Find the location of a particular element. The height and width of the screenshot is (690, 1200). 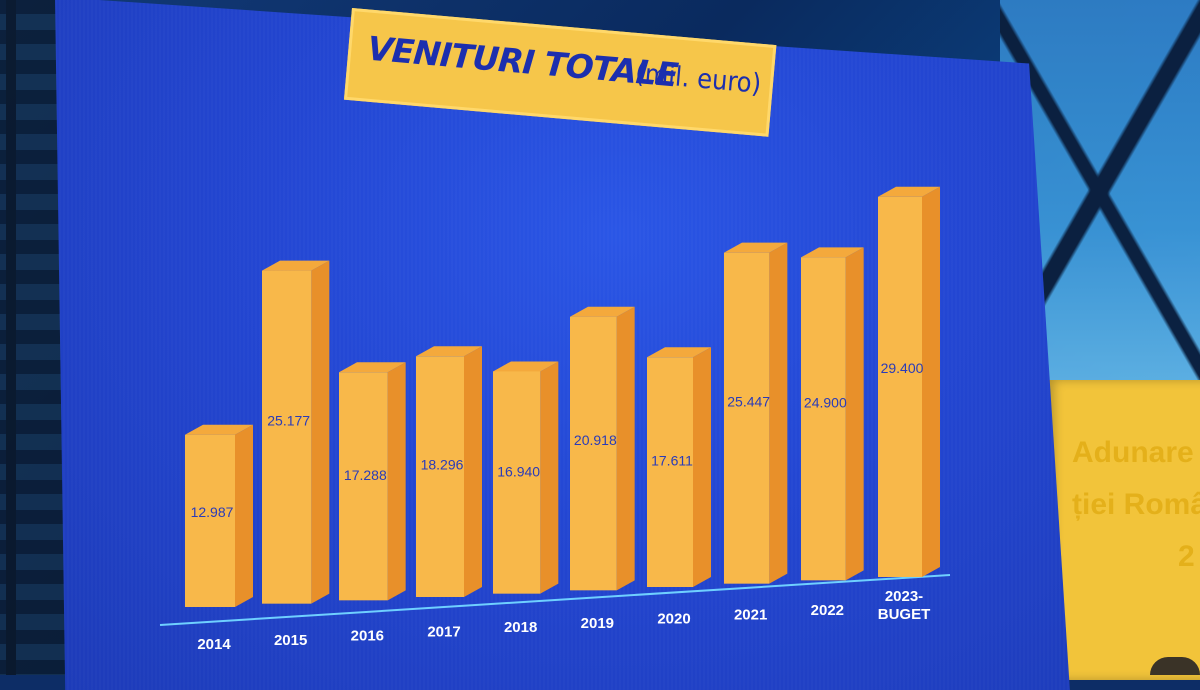

bar-value-label: 17.288 is located at coordinates (365, 475).